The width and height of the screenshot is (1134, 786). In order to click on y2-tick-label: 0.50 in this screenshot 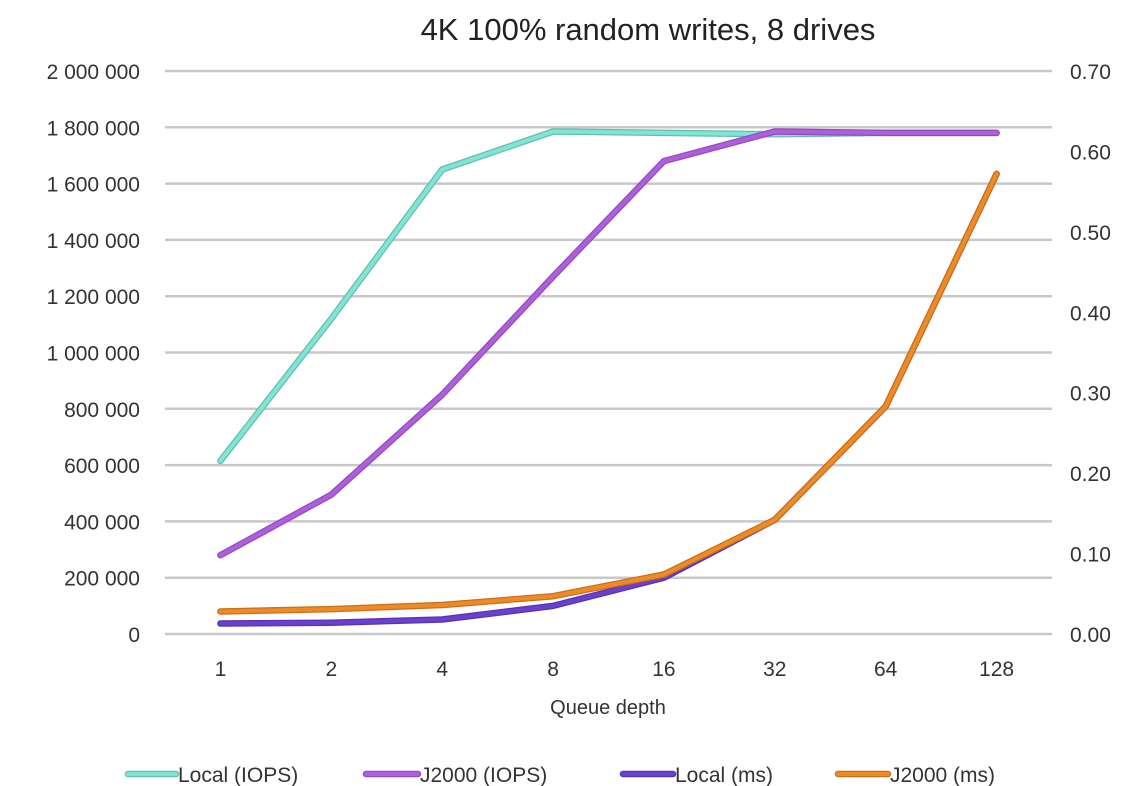, I will do `click(1090, 233)`.